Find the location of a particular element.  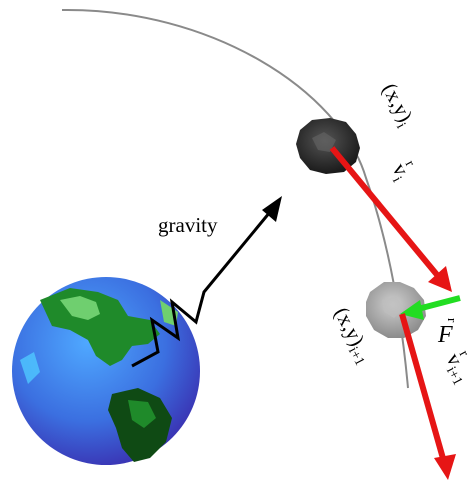

moon-next-icon is located at coordinates (396, 310).